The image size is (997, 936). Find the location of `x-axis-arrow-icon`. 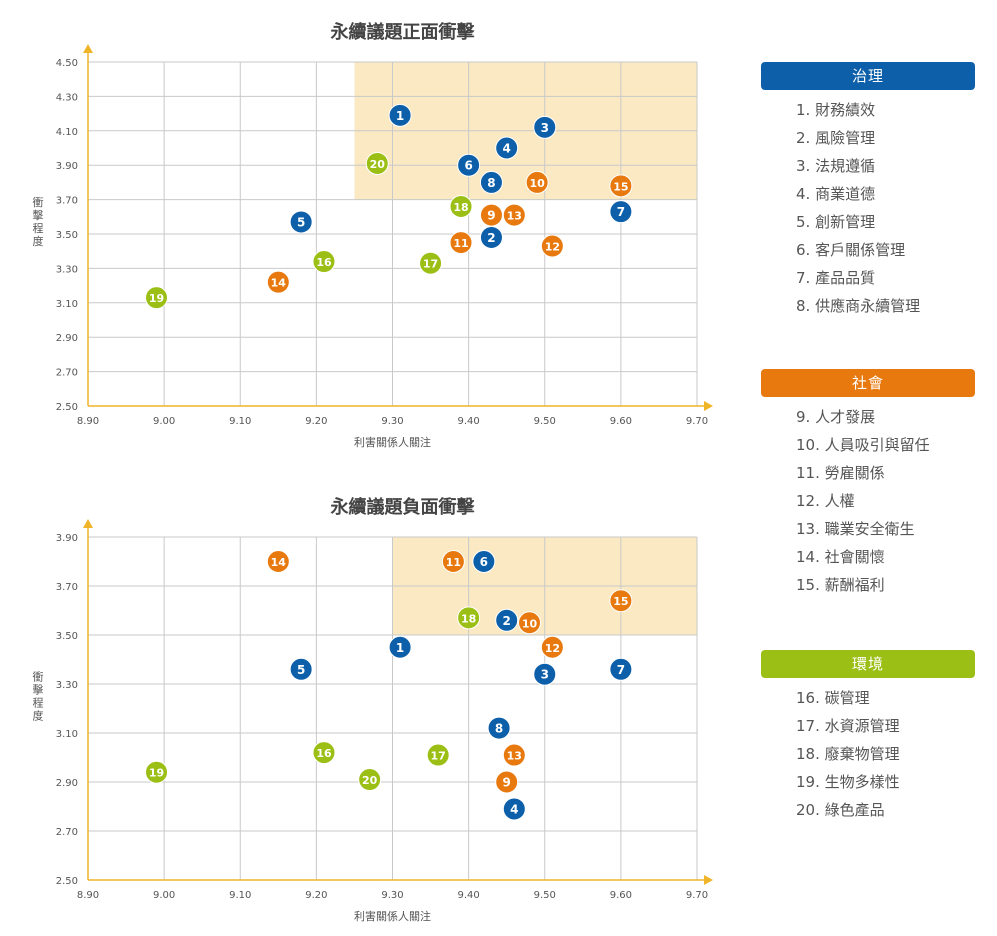

x-axis-arrow-icon is located at coordinates (708, 880).